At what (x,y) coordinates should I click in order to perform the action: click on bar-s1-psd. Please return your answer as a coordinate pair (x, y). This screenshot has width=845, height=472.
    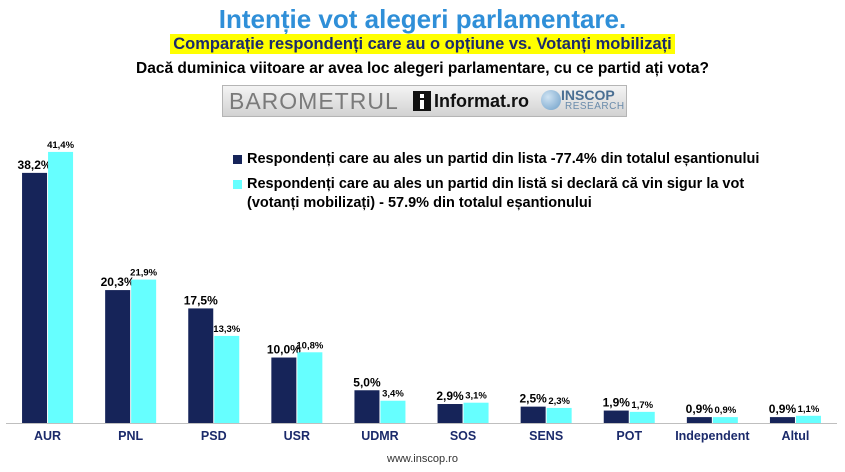
    Looking at the image, I should click on (201, 365).